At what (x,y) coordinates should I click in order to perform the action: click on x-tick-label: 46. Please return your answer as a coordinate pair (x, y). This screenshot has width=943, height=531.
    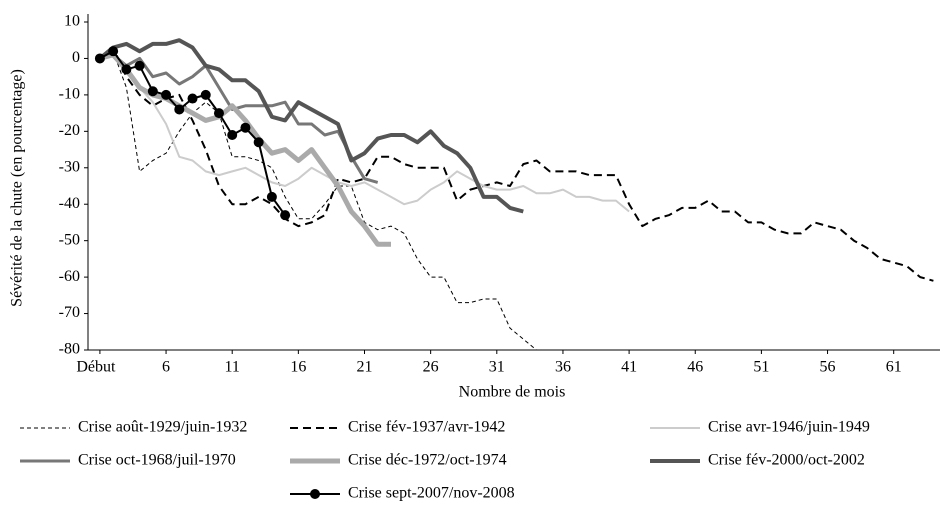
    Looking at the image, I should click on (695, 367).